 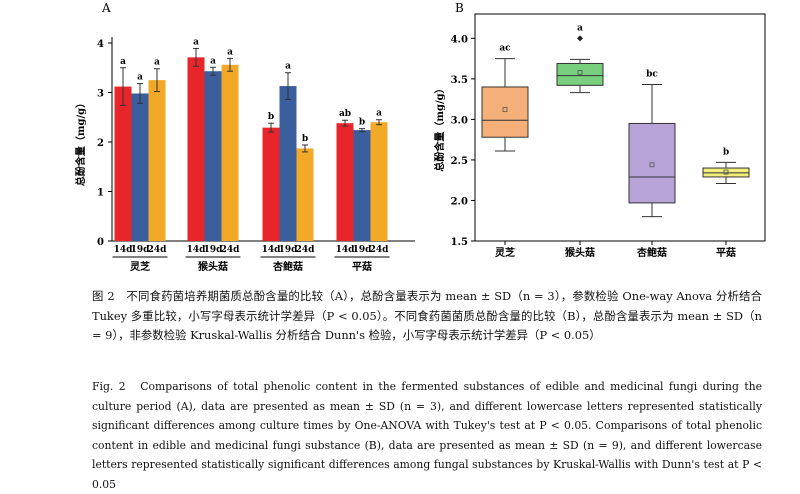 I want to click on y-tick-label: 3.0, so click(x=459, y=120).